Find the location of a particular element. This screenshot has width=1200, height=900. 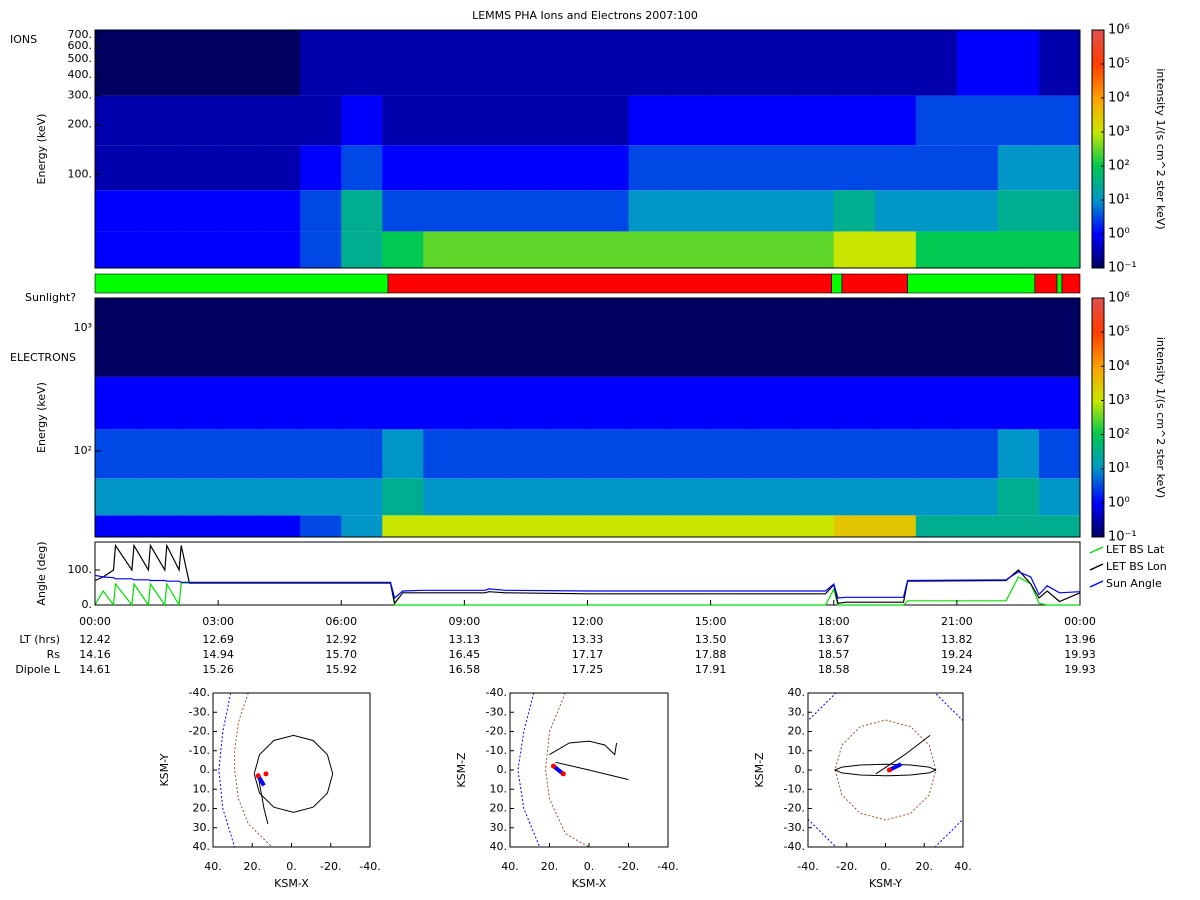

y-axis-label: KSM-Z is located at coordinates (759, 770).